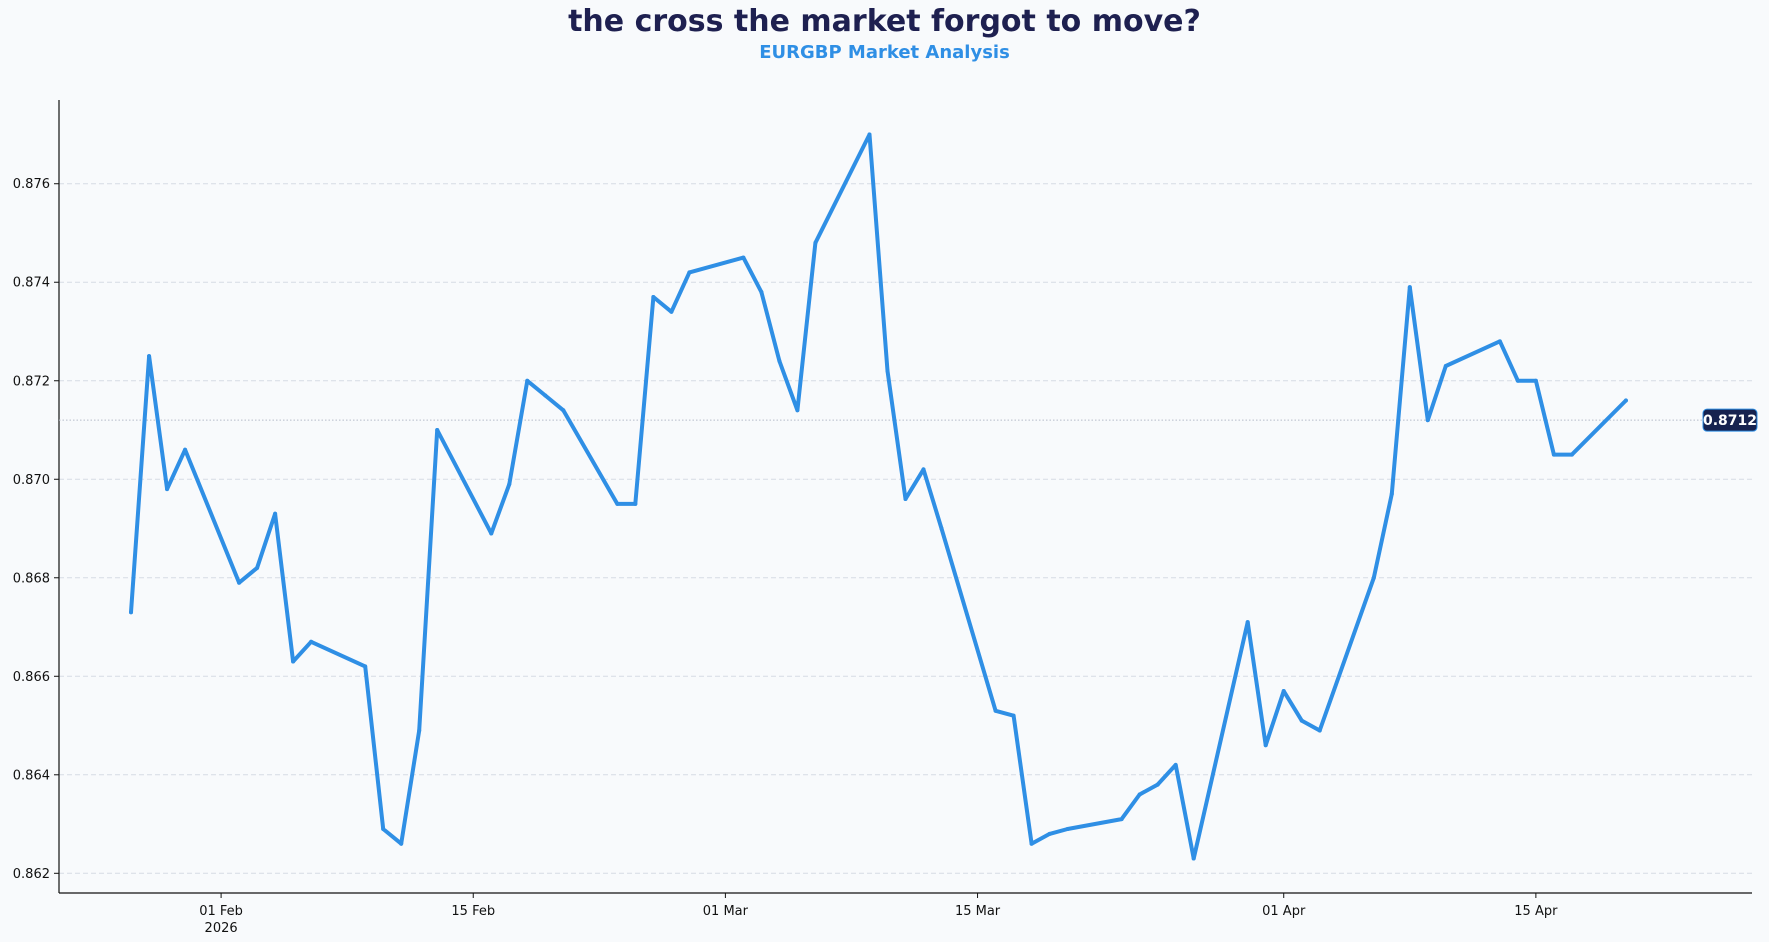  I want to click on x-tick-label: 15 Feb, so click(473, 911).